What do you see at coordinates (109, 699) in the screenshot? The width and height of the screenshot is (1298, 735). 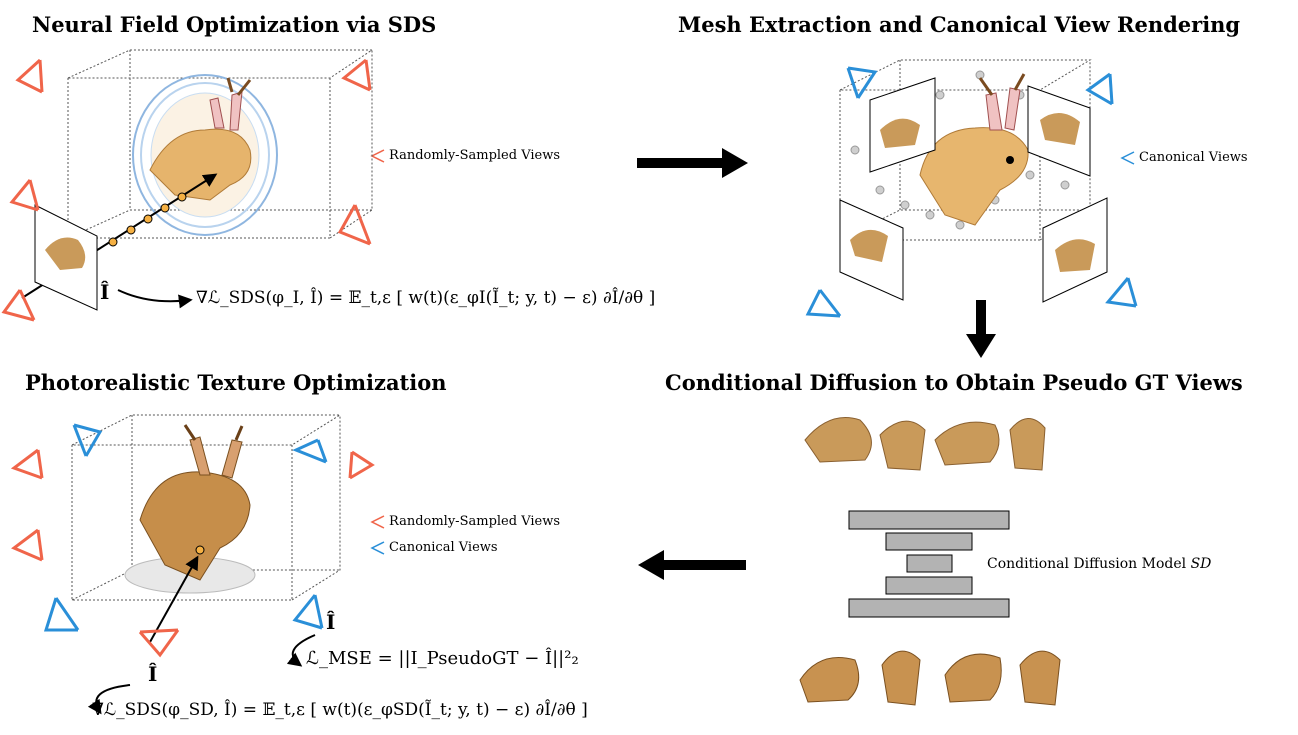 I see `sds-sd-arrow` at bounding box center [109, 699].